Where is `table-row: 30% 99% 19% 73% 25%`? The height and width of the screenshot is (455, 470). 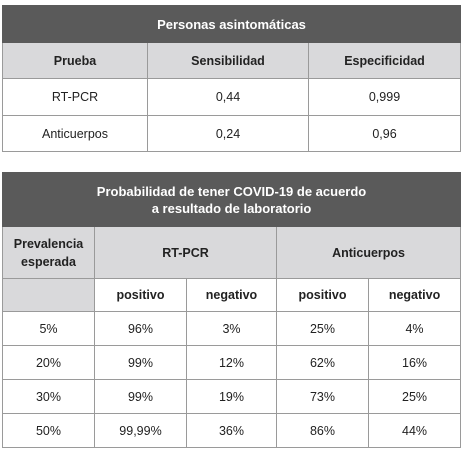
table-row: 30% 99% 19% 73% 25% is located at coordinates (232, 396).